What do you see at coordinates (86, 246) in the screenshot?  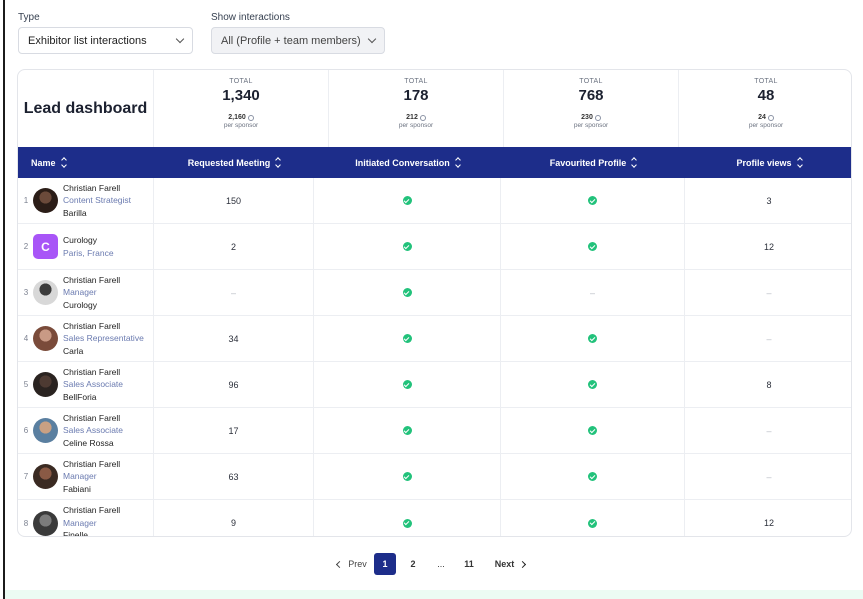 I see `name-cell: 2 C Curology Paris, France` at bounding box center [86, 246].